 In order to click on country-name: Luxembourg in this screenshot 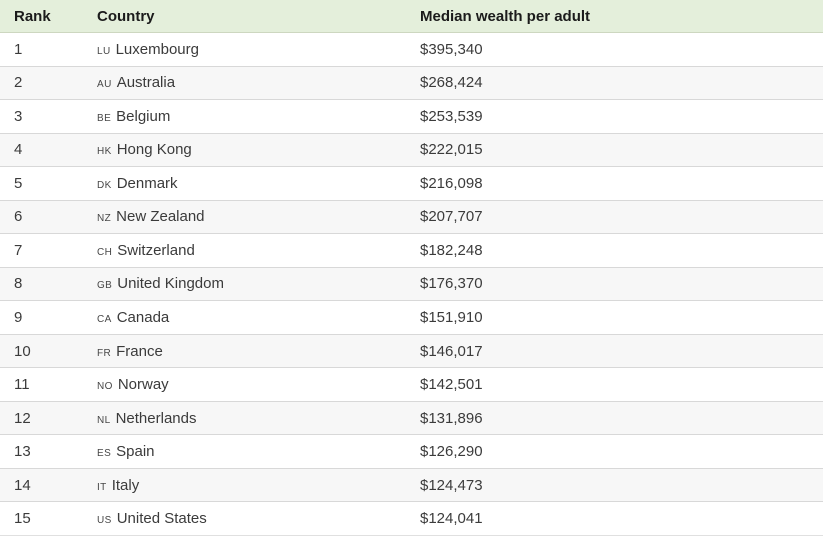, I will do `click(157, 49)`.